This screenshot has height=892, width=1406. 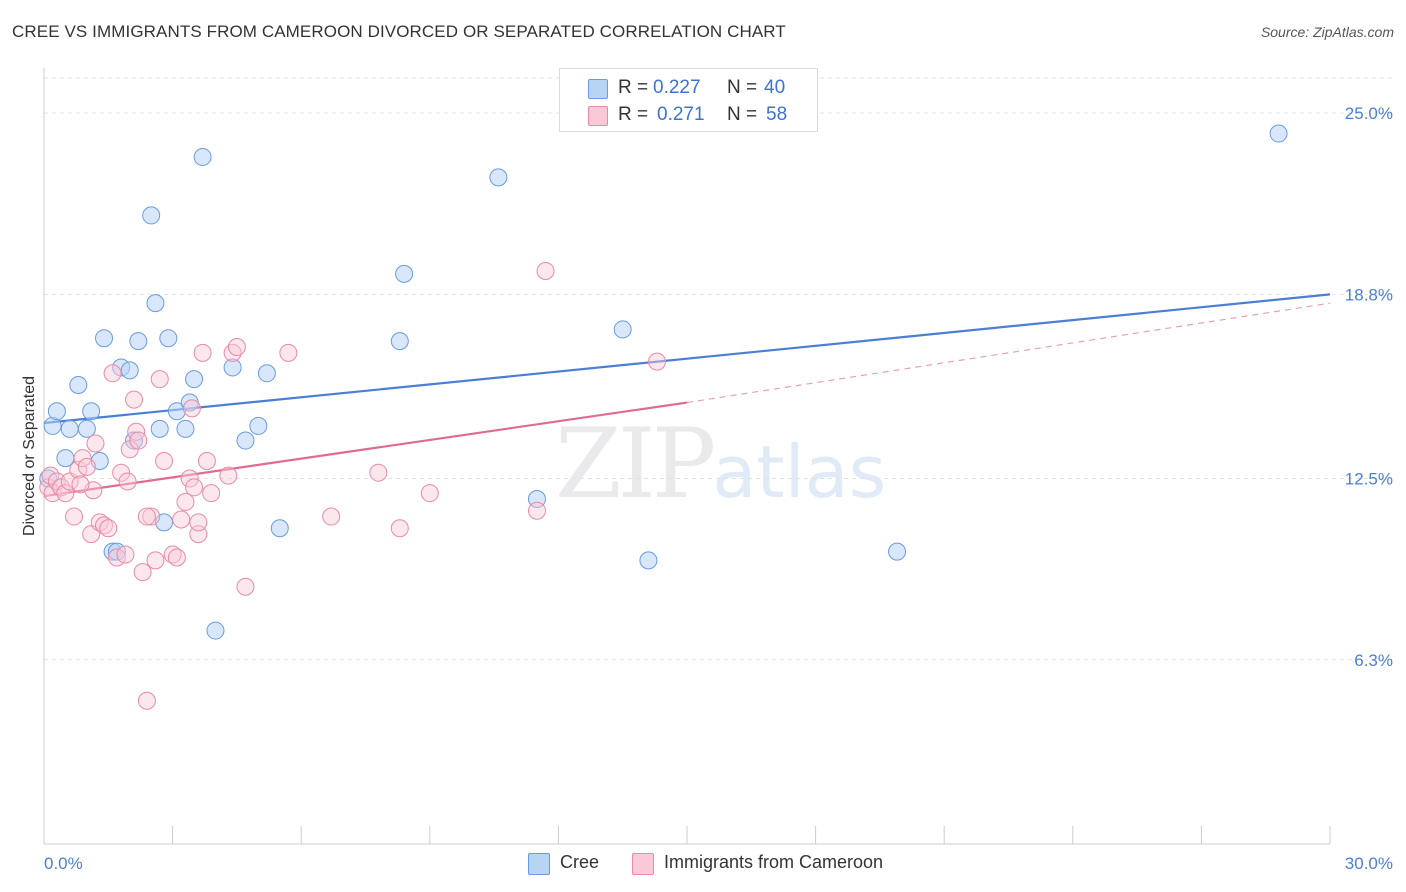 What do you see at coordinates (681, 114) in the screenshot?
I see `legend-r-value-cameroon: 0.271` at bounding box center [681, 114].